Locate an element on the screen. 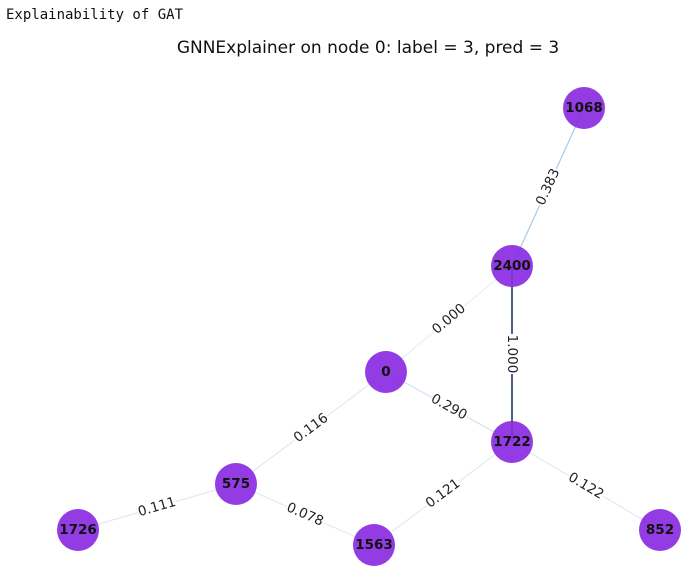  node-label-1068: 1068 is located at coordinates (584, 108).